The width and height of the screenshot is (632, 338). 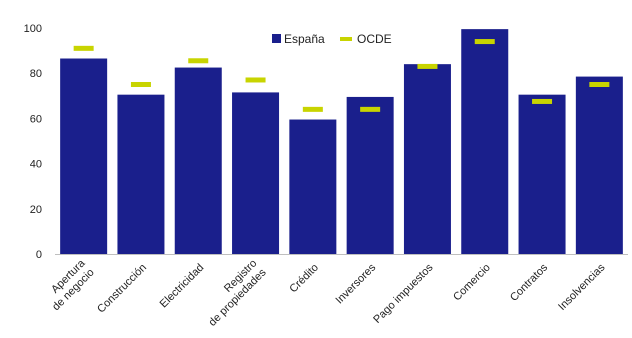 I want to click on y-axis: 0 20 40 60 80 100, so click(x=33, y=142).